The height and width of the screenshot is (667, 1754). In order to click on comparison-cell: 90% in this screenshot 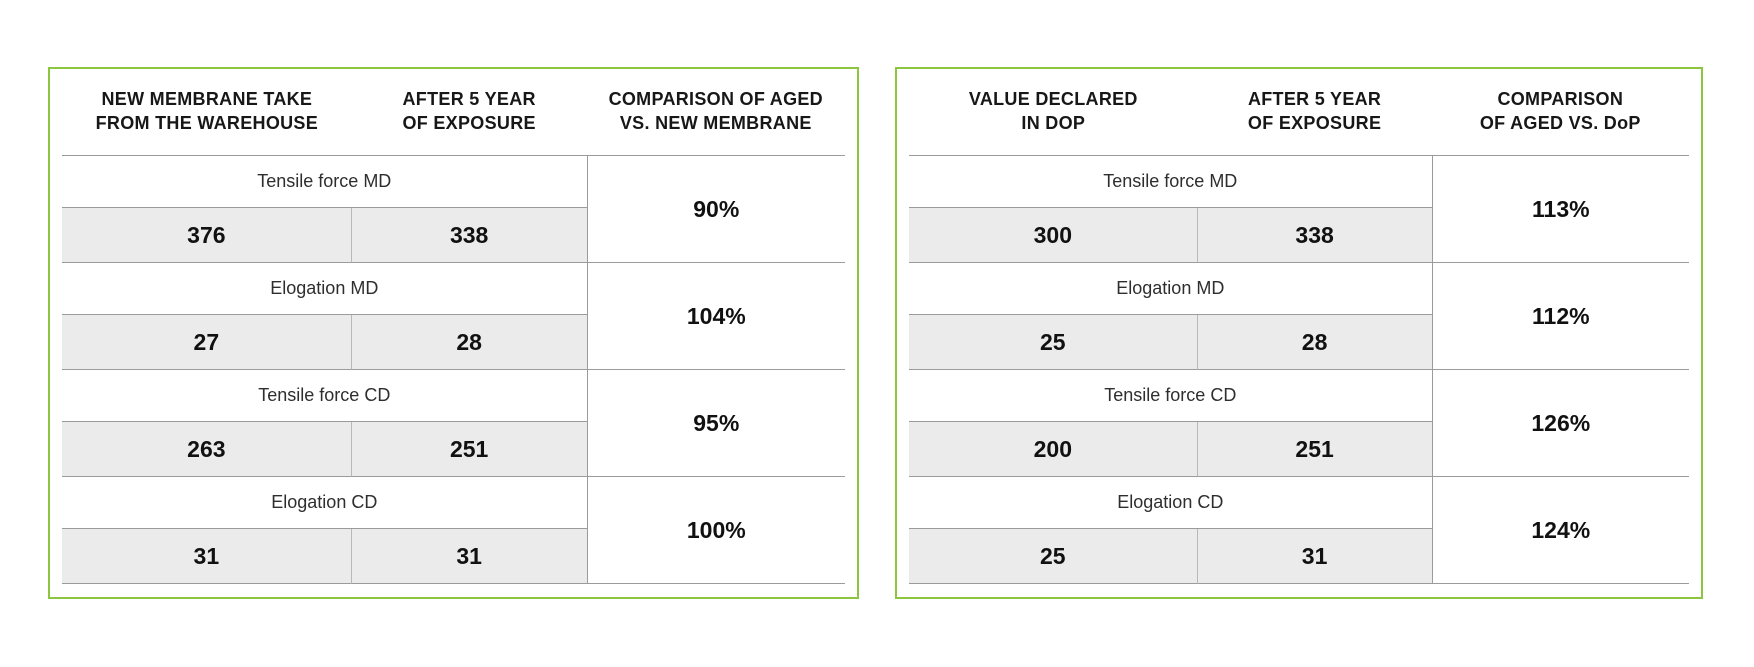, I will do `click(715, 209)`.